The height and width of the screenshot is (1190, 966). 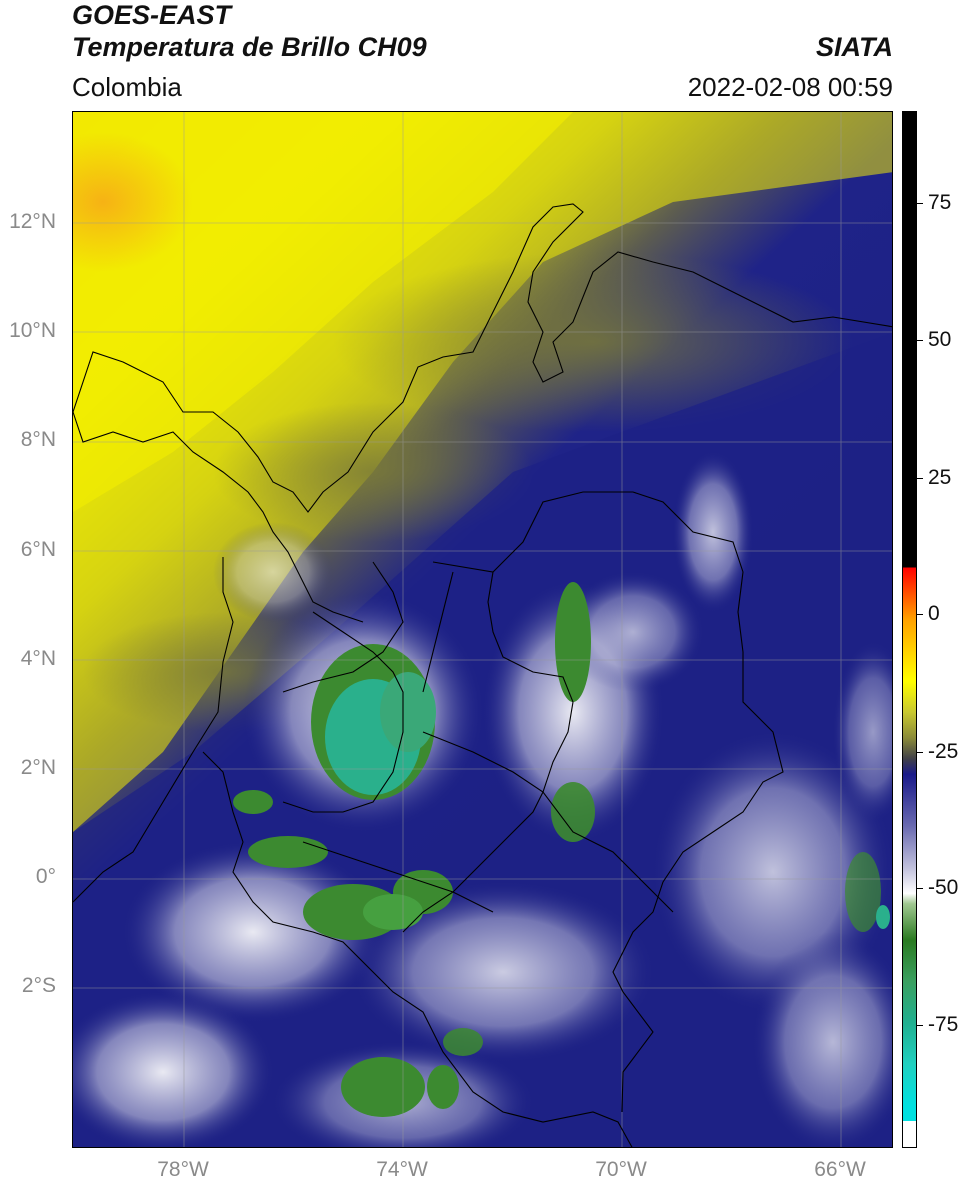 I want to click on colorbar-tick-minus25, so click(x=920, y=752).